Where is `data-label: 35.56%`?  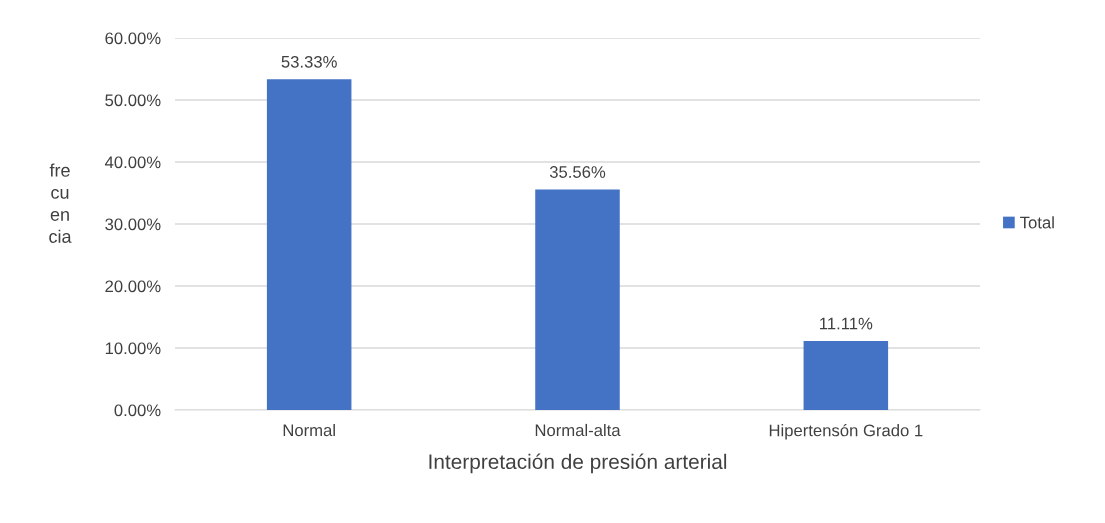
data-label: 35.56% is located at coordinates (577, 172).